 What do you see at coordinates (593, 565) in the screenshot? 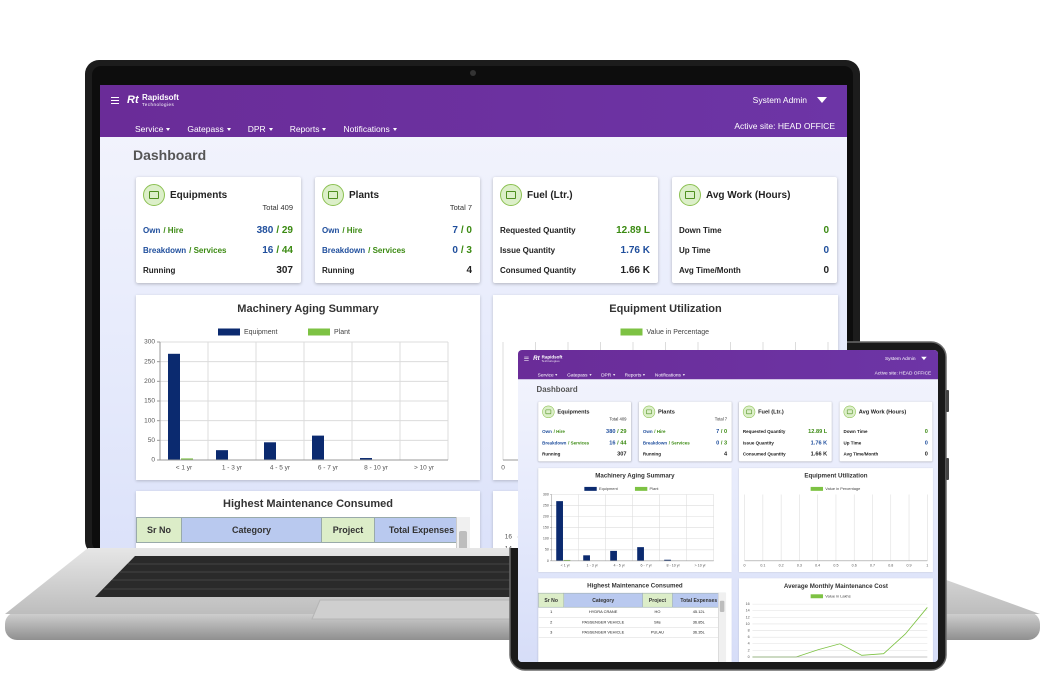
I see `x-tick-label: 1 - 3 yr` at bounding box center [593, 565].